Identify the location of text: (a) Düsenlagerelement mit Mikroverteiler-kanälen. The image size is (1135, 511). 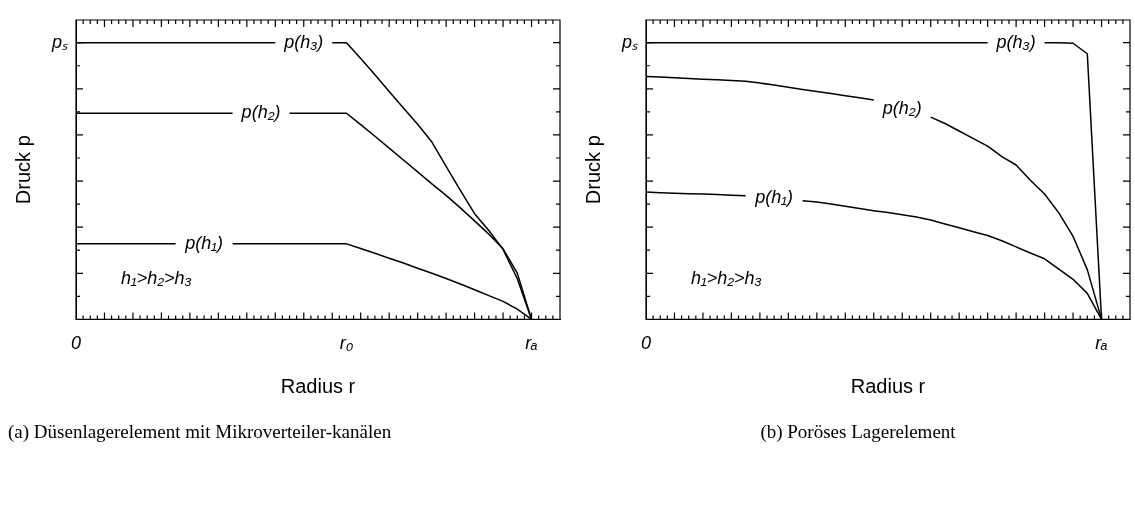
(200, 432).